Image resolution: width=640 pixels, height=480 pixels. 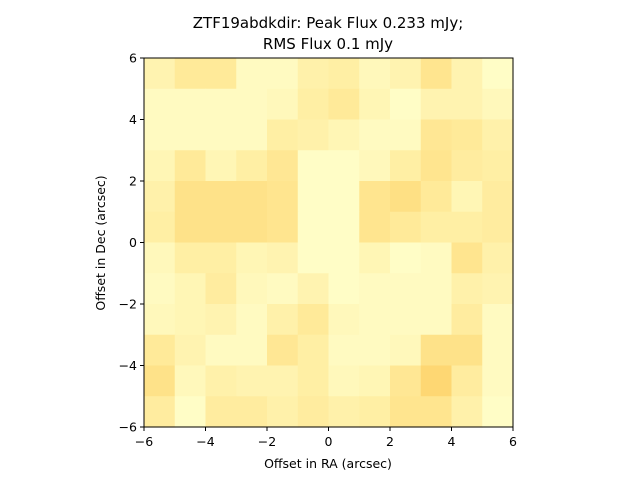 What do you see at coordinates (133, 58) in the screenshot?
I see `y-tick-label: 6` at bounding box center [133, 58].